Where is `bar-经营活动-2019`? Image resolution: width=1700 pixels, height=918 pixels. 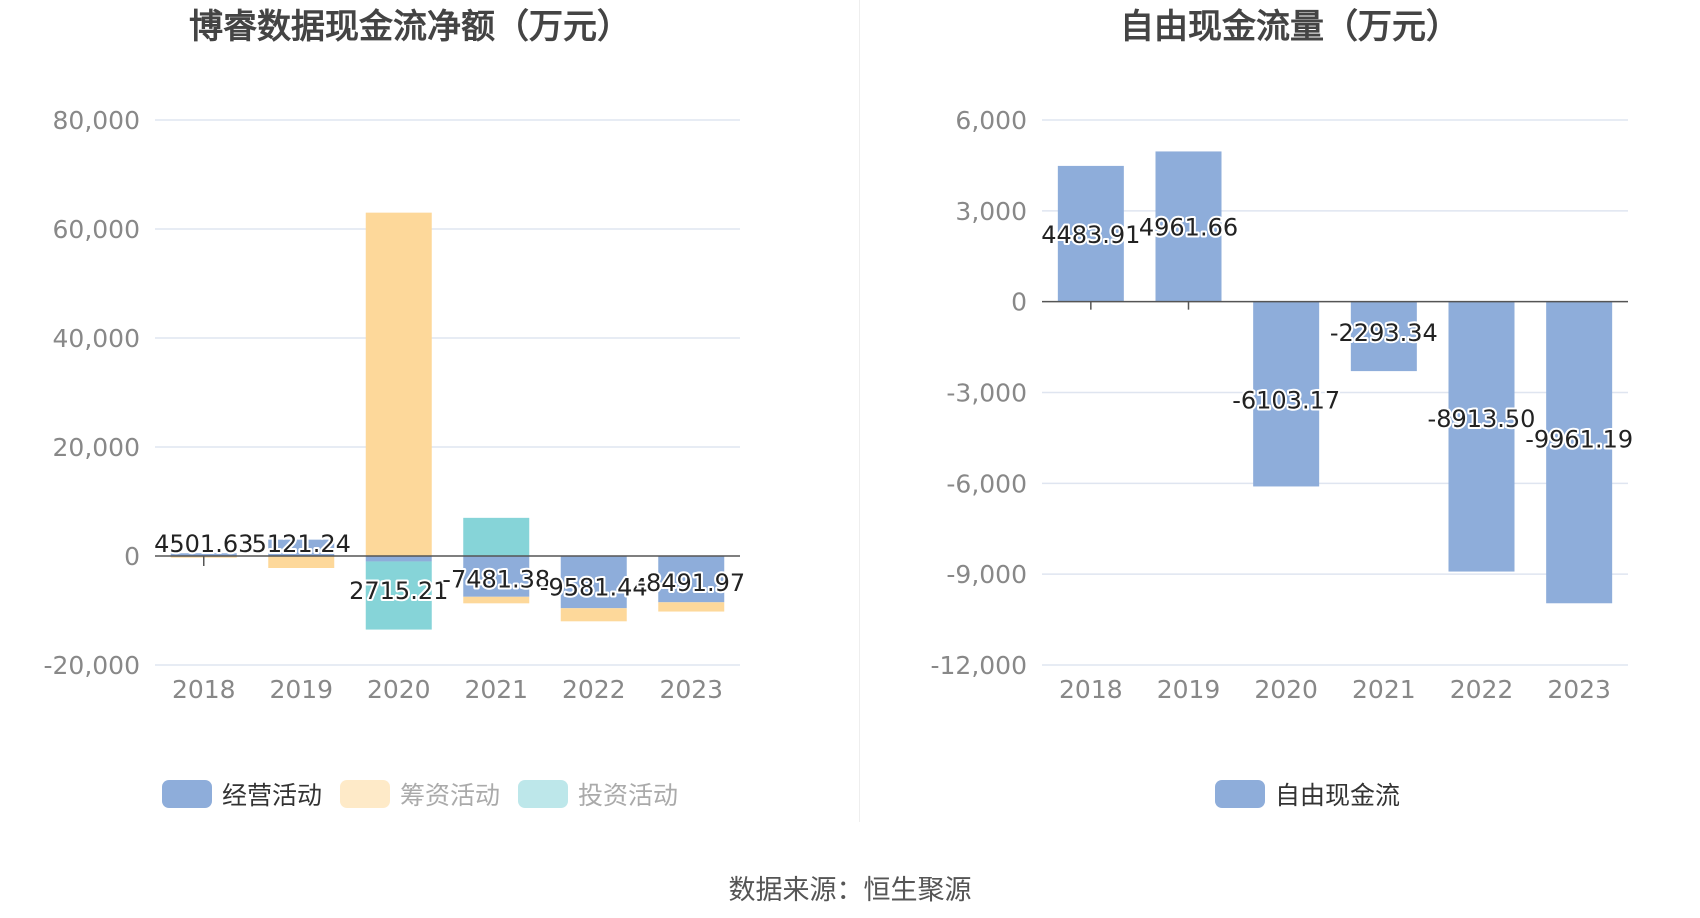
bar-经营活动-2019 is located at coordinates (301, 547).